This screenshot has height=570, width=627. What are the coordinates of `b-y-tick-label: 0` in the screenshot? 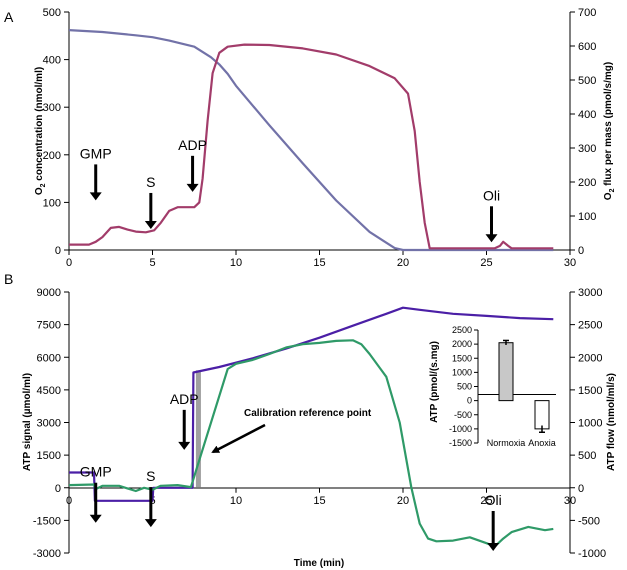 It's located at (58, 489).